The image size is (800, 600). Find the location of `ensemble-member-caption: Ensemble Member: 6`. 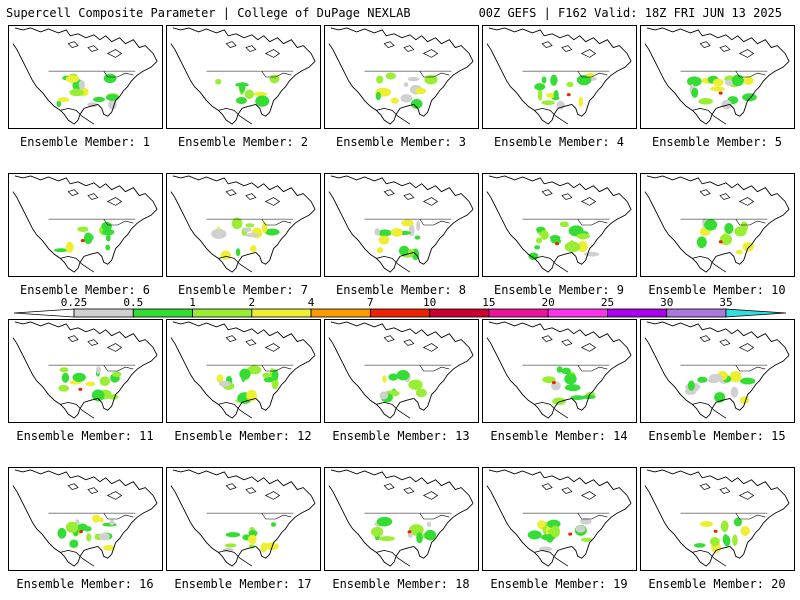

ensemble-member-caption: Ensemble Member: 6 is located at coordinates (85, 290).